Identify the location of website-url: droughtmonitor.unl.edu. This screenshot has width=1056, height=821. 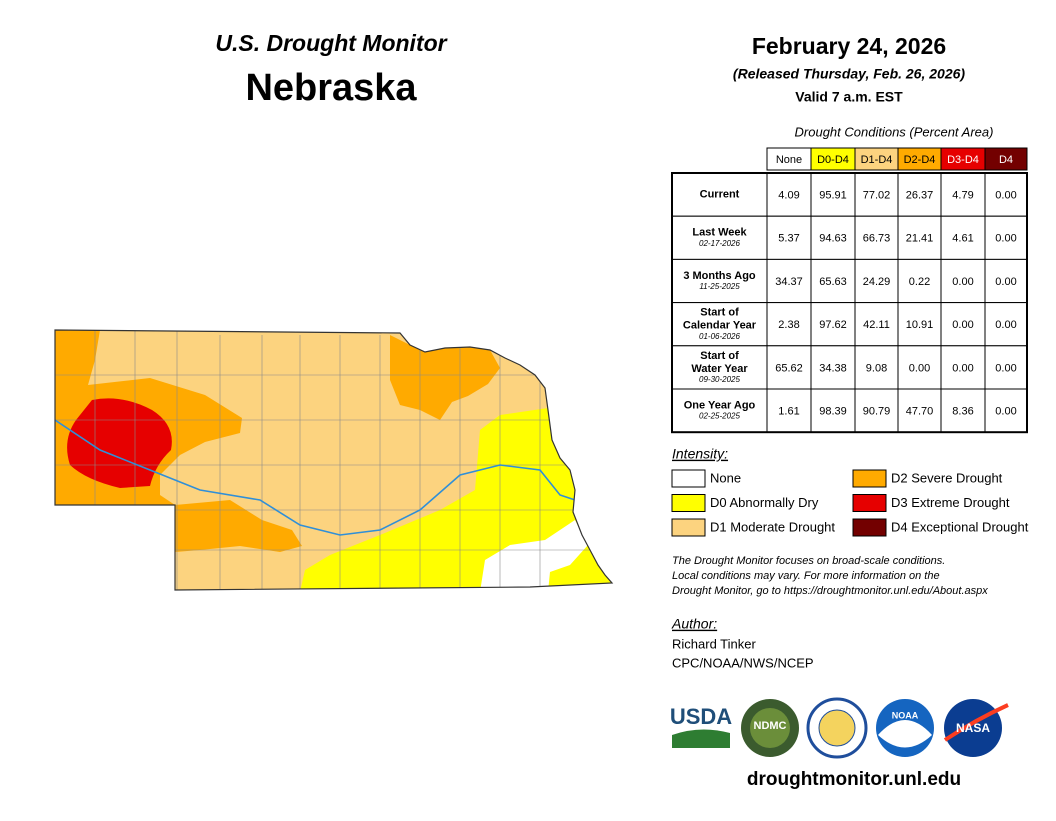
(854, 779).